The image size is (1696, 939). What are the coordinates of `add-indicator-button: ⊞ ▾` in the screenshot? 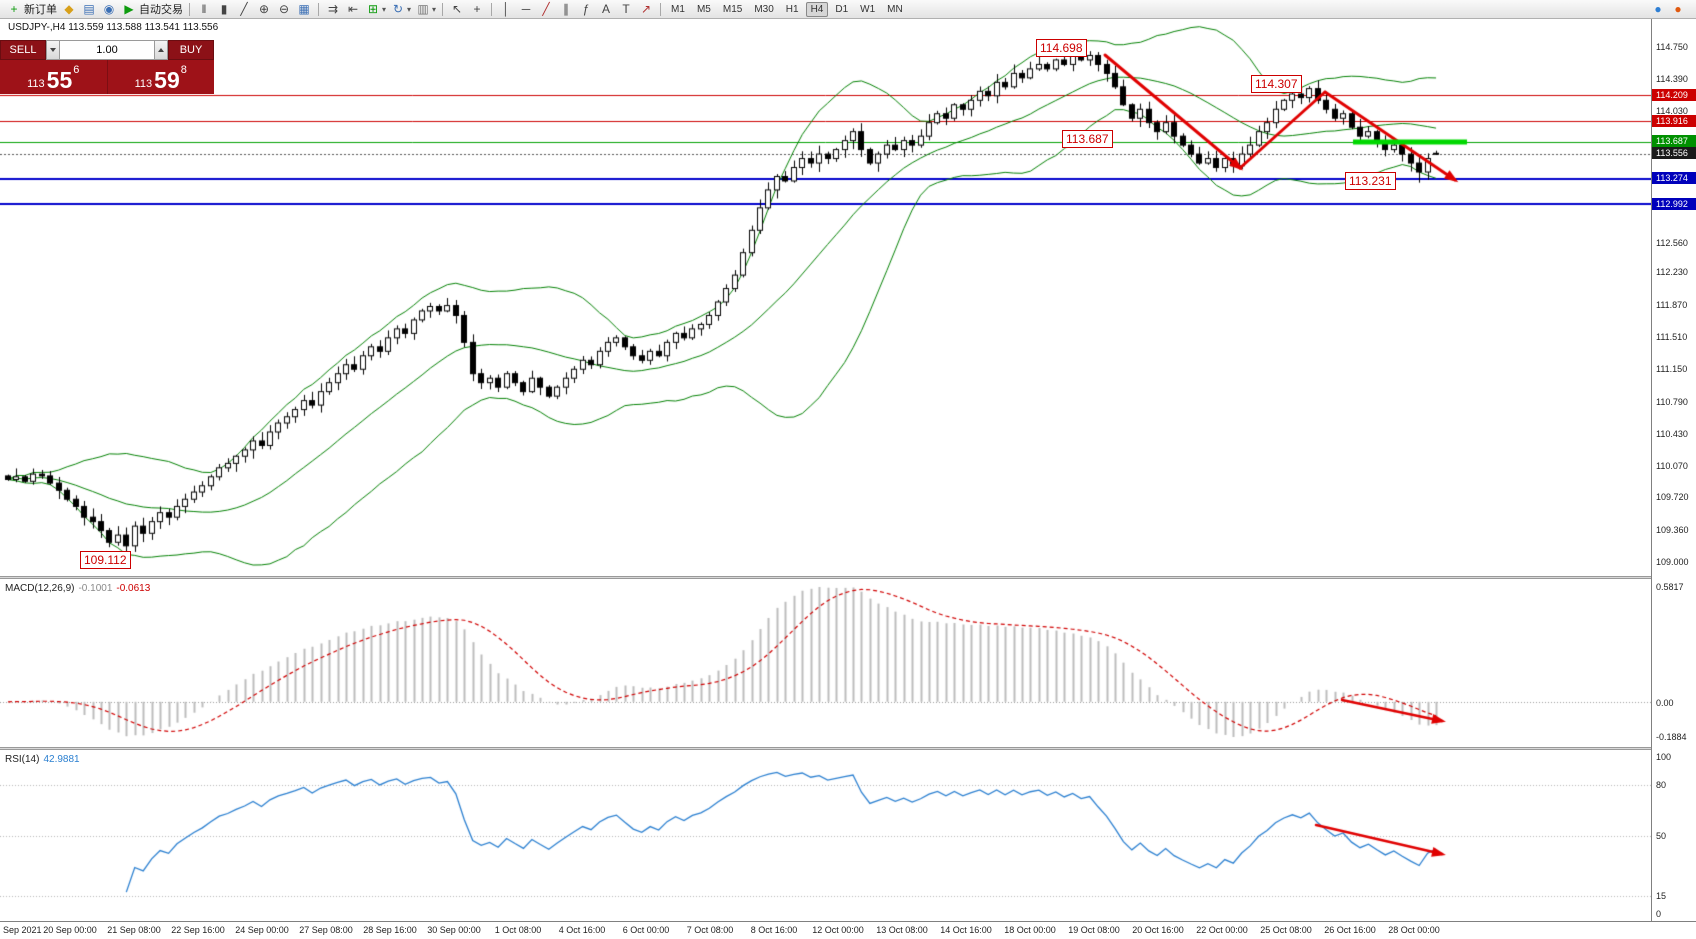 It's located at (375, 9).